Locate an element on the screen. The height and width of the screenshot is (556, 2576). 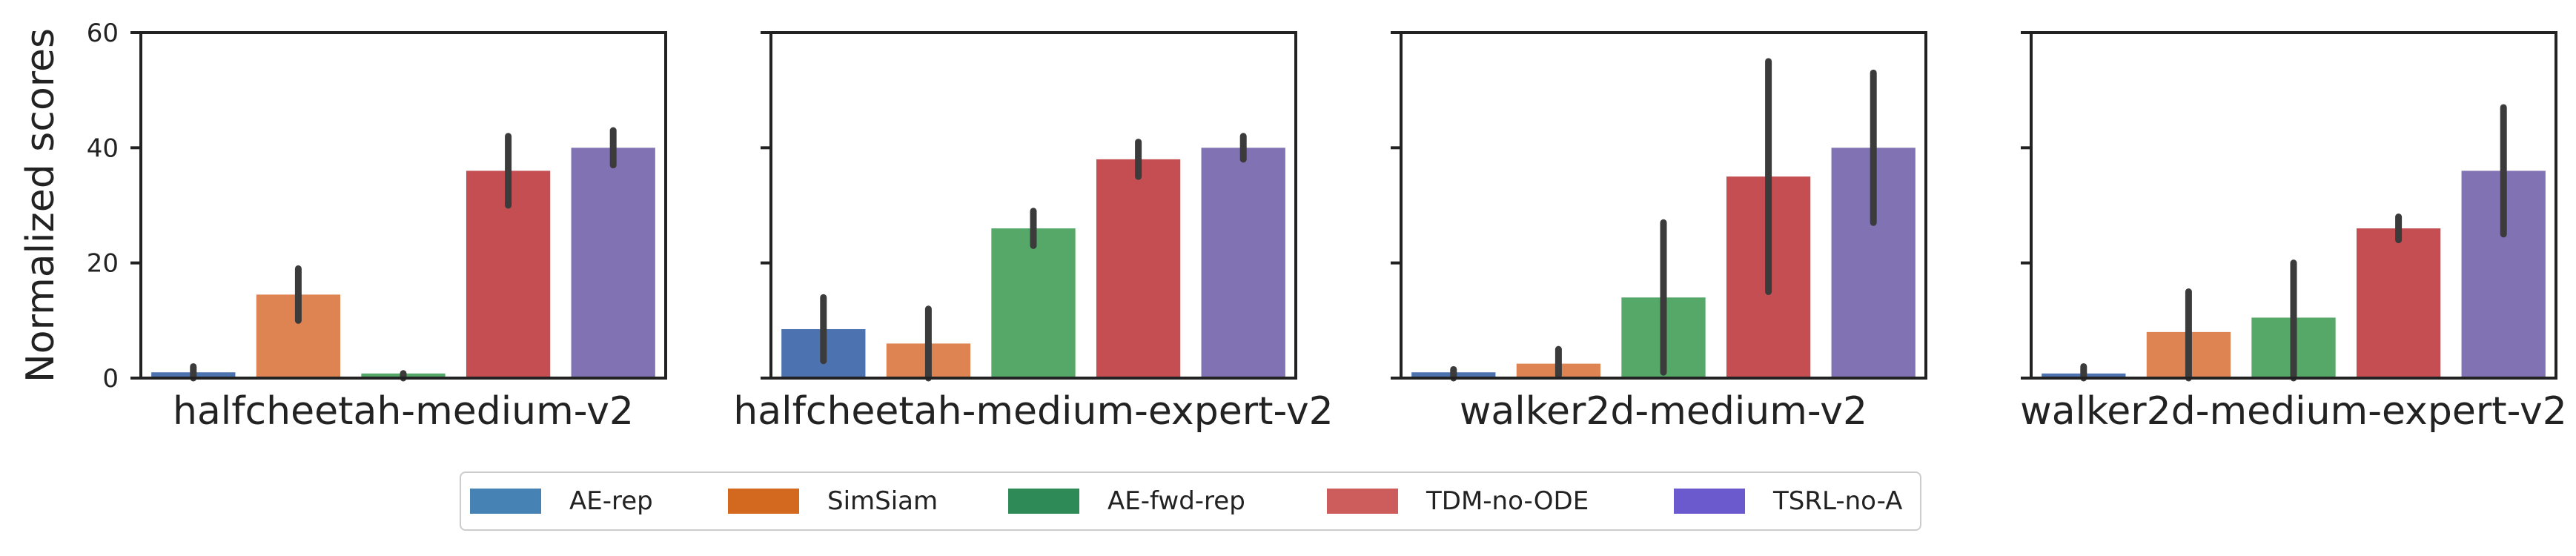
ytick-label-60: 60 is located at coordinates (103, 33).